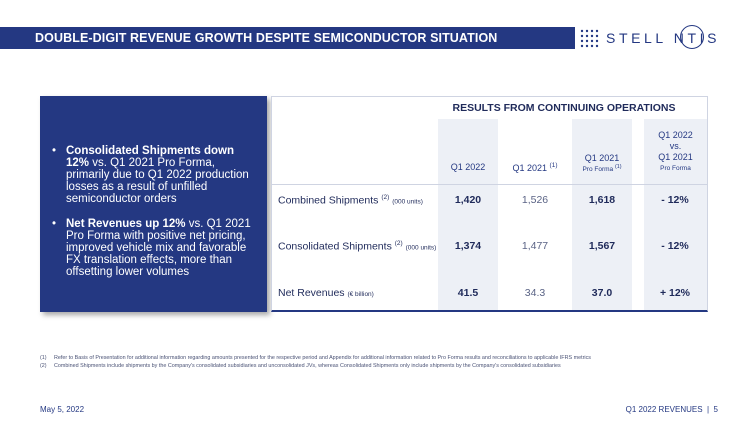 The height and width of the screenshot is (422, 750). I want to click on row-unit: (€ billion), so click(360, 294).